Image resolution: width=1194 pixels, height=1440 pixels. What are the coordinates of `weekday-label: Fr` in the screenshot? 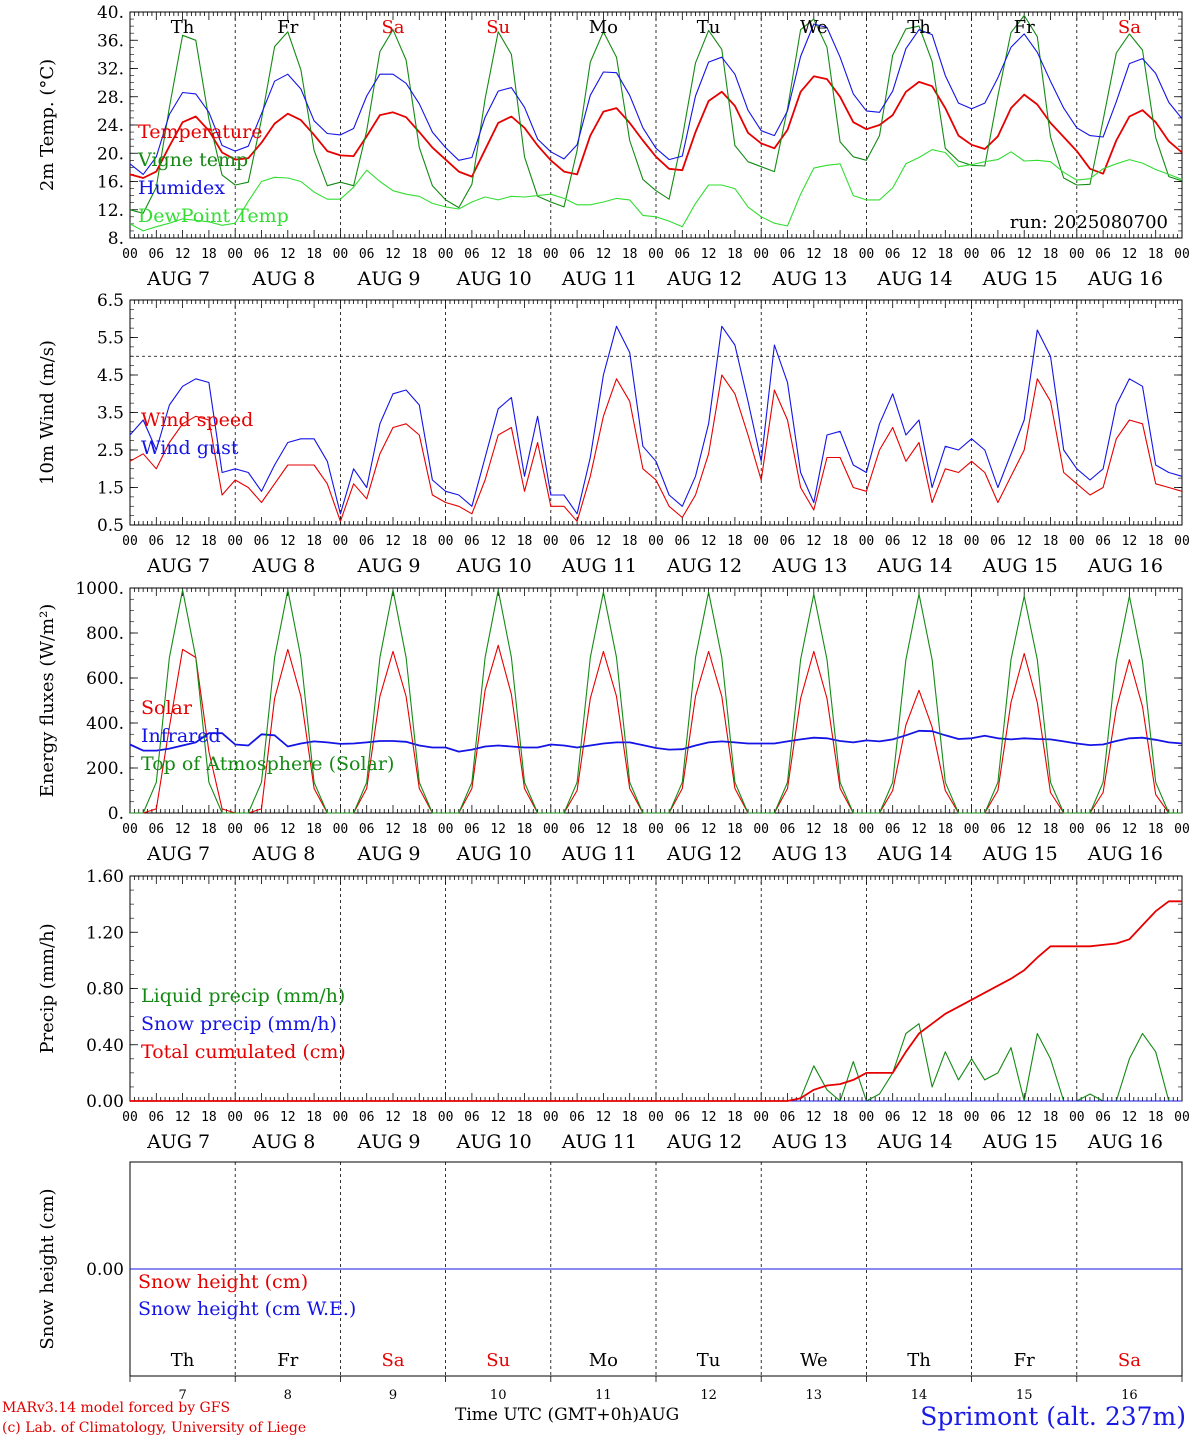 It's located at (1024, 27).